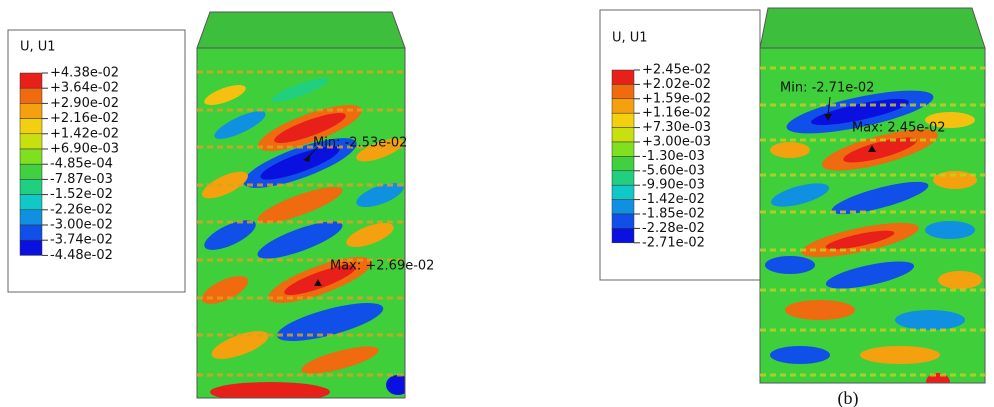 The image size is (994, 407). Describe the element at coordinates (81, 209) in the screenshot. I see `legend-label: -2.26e-02` at that location.